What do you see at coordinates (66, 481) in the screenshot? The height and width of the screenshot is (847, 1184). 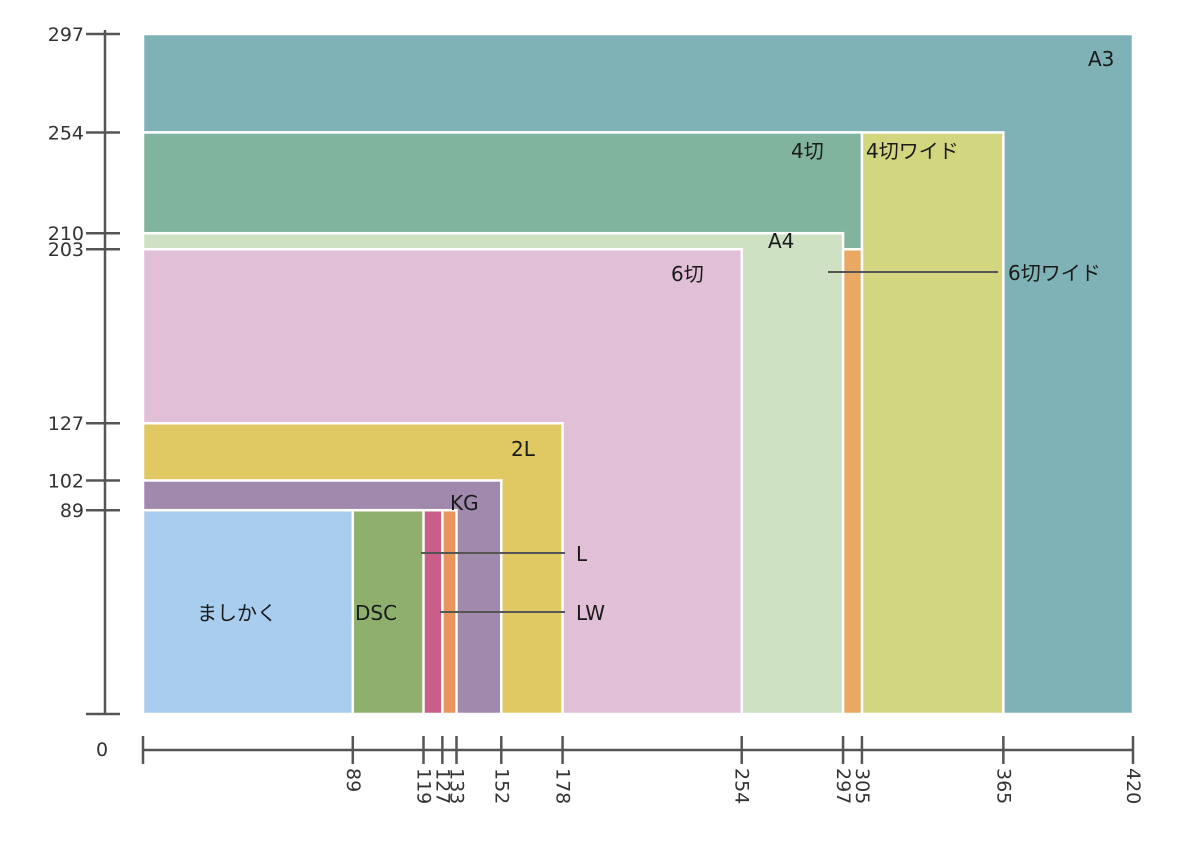 I see `y-tick-label-102: 102` at bounding box center [66, 481].